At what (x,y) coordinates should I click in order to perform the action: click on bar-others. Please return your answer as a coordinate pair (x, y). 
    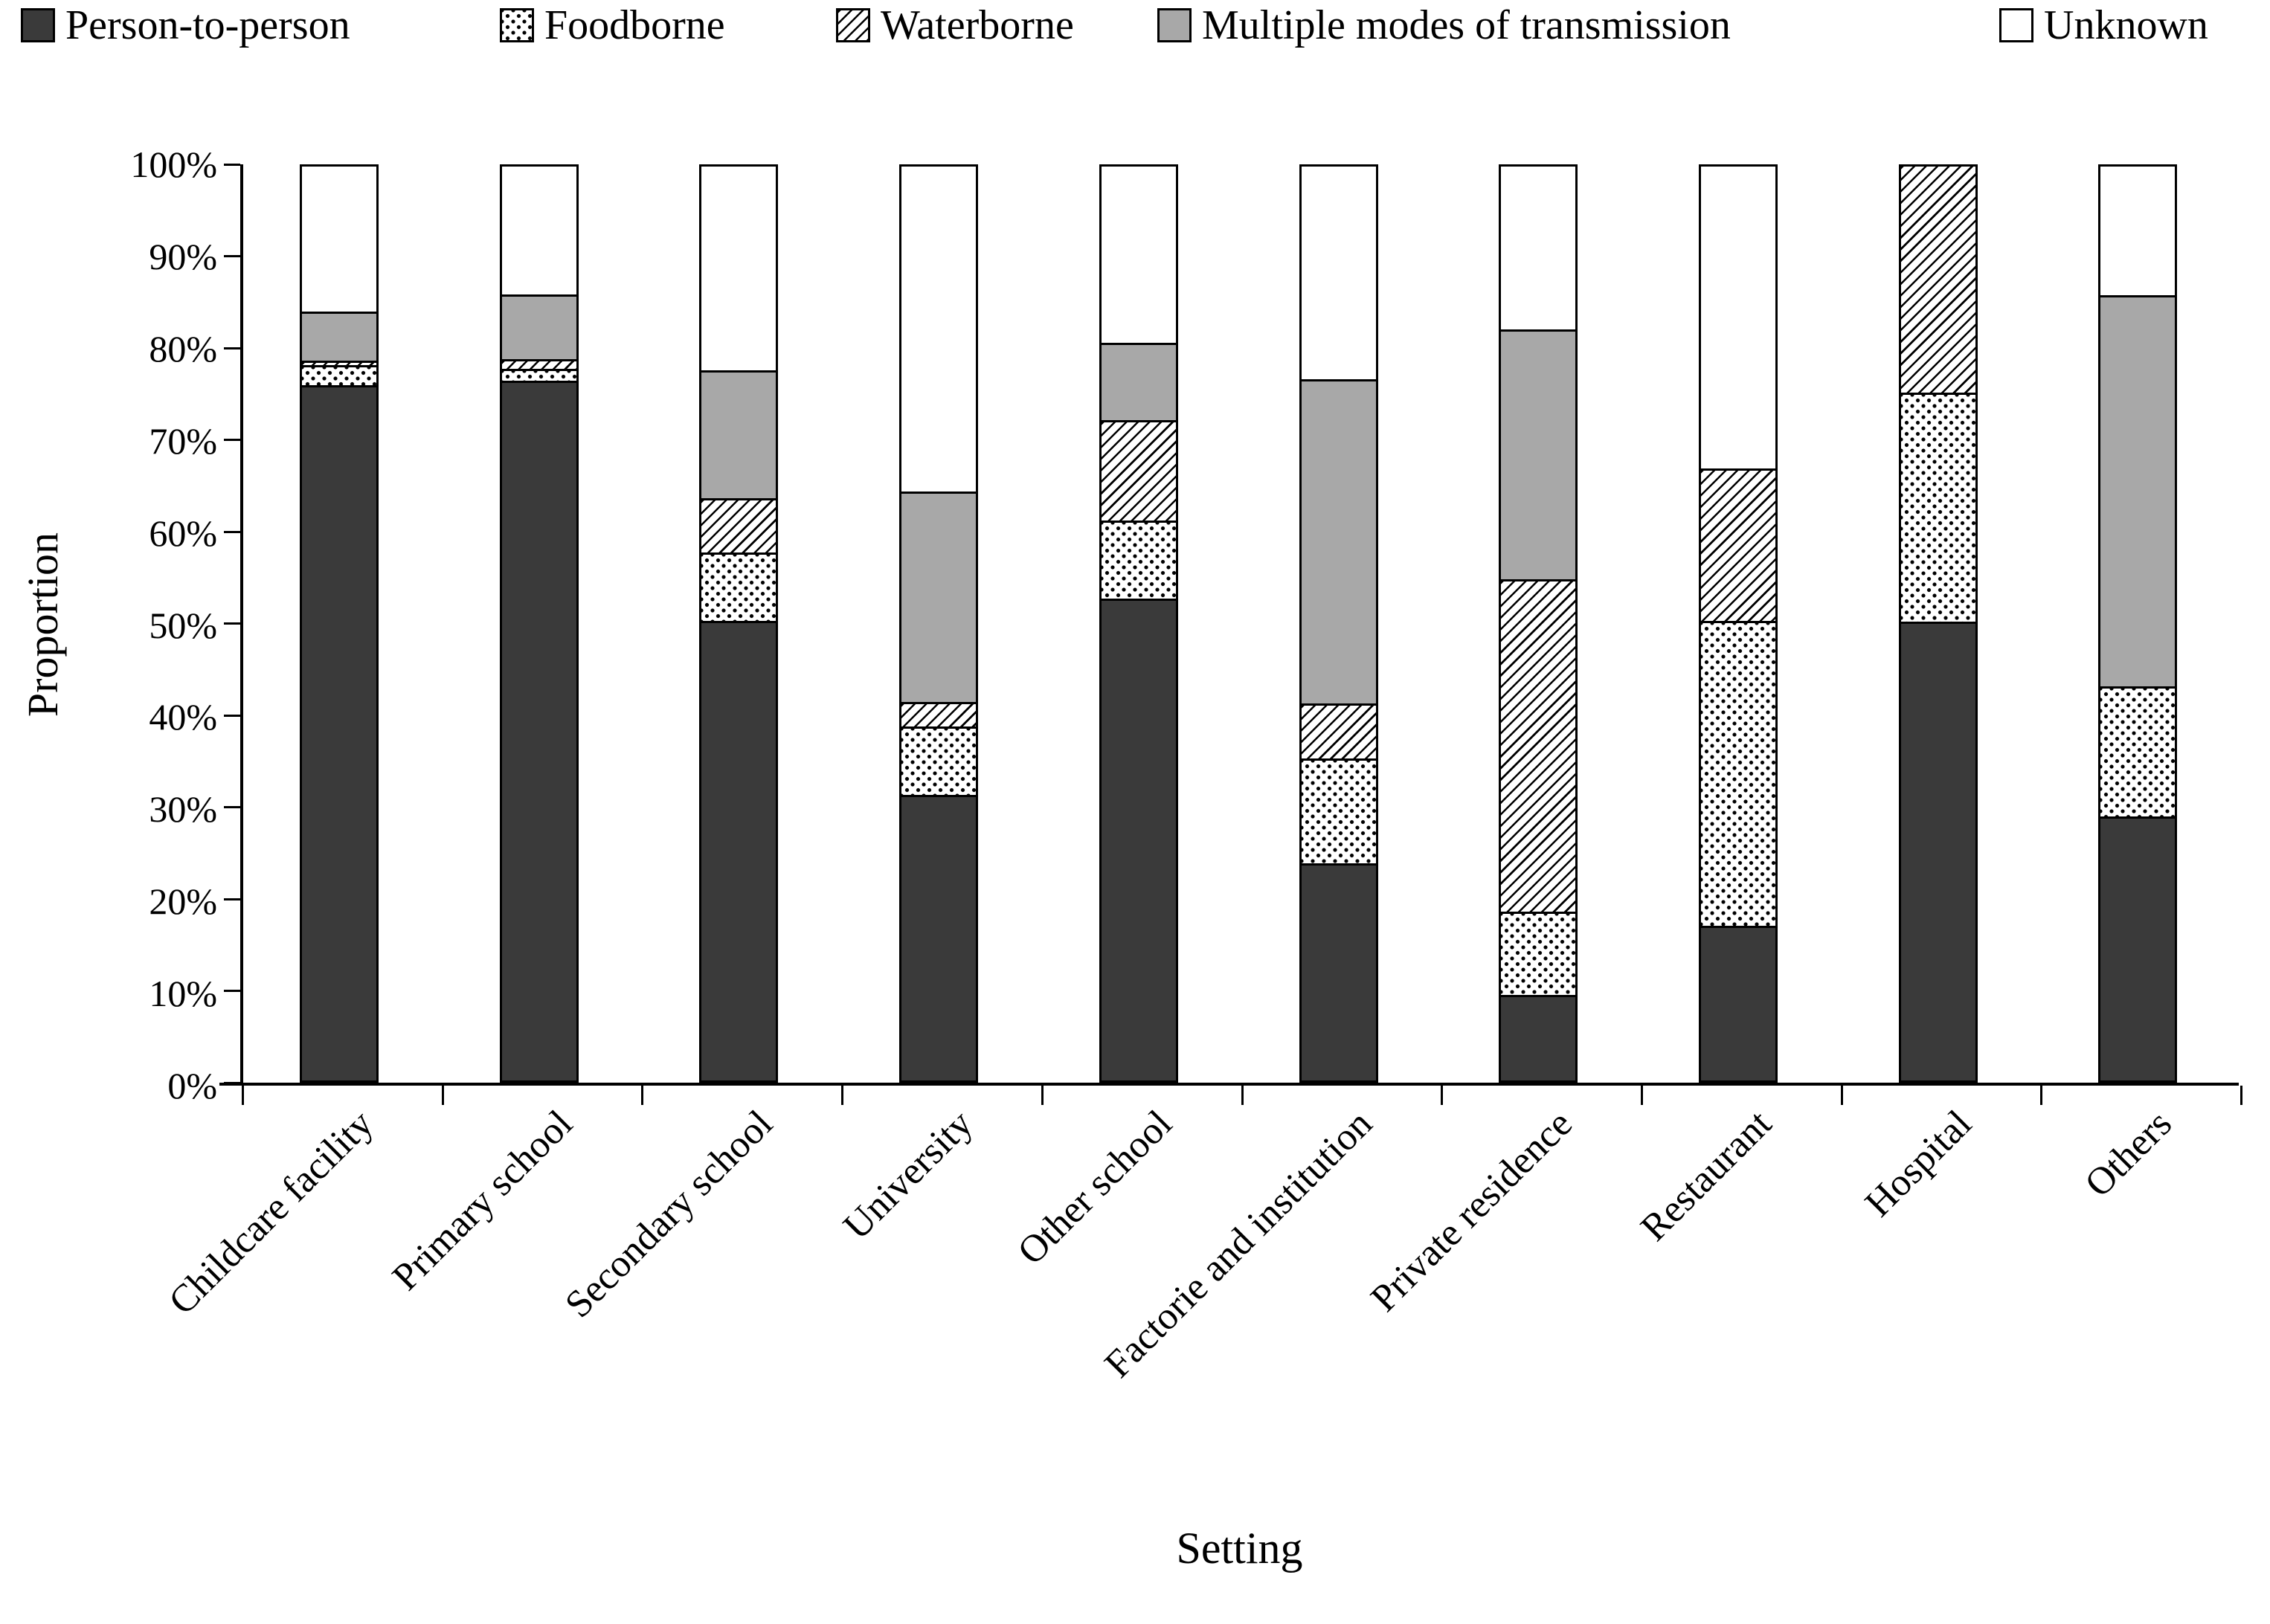
    Looking at the image, I should click on (2138, 623).